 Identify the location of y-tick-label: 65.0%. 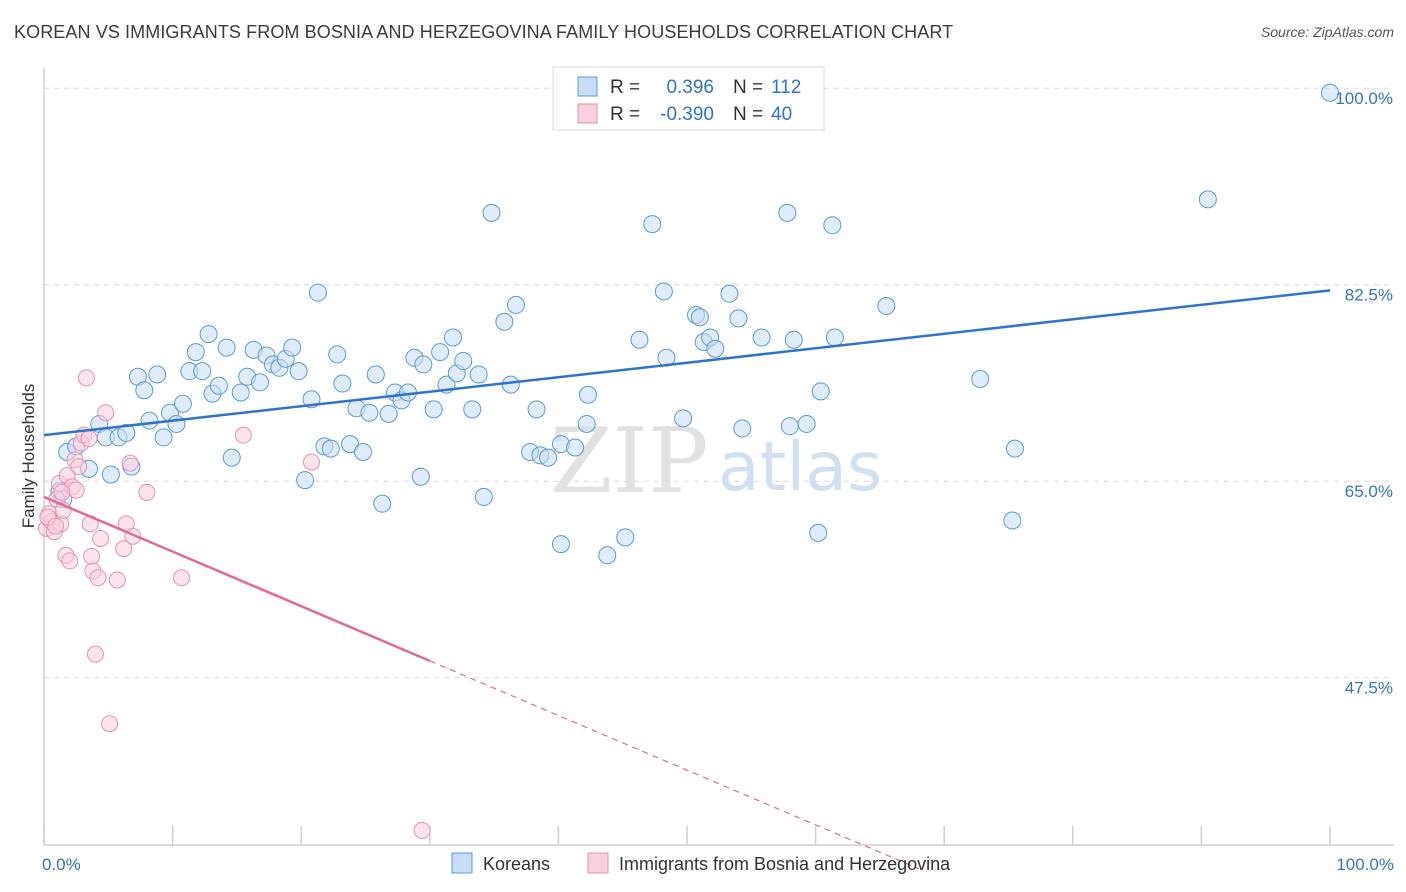
(1369, 491).